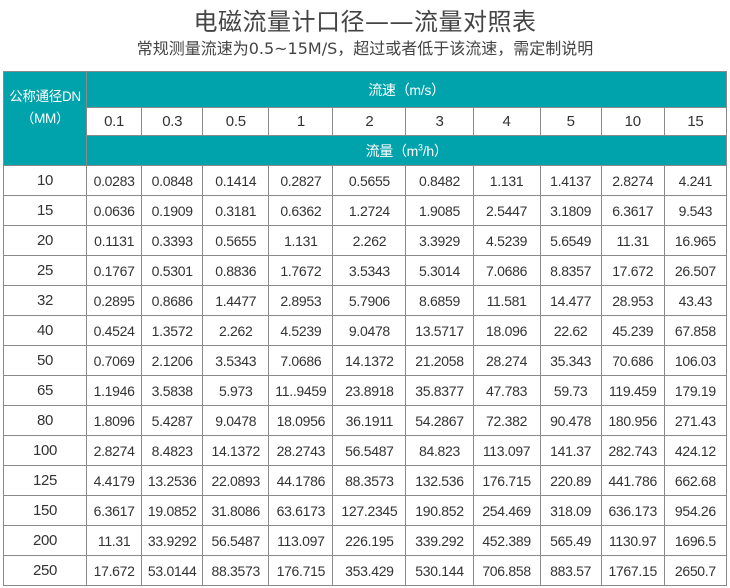 The image size is (730, 588). I want to click on flow-cell: 127.2345, so click(369, 510).